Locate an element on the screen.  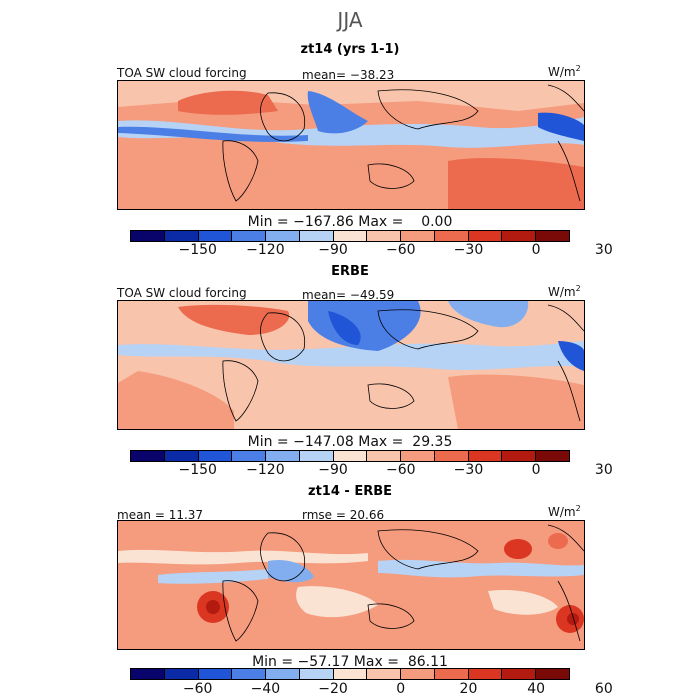
panel-1-minmax: Min = −167.86 Max = 0.00 is located at coordinates (350, 222).